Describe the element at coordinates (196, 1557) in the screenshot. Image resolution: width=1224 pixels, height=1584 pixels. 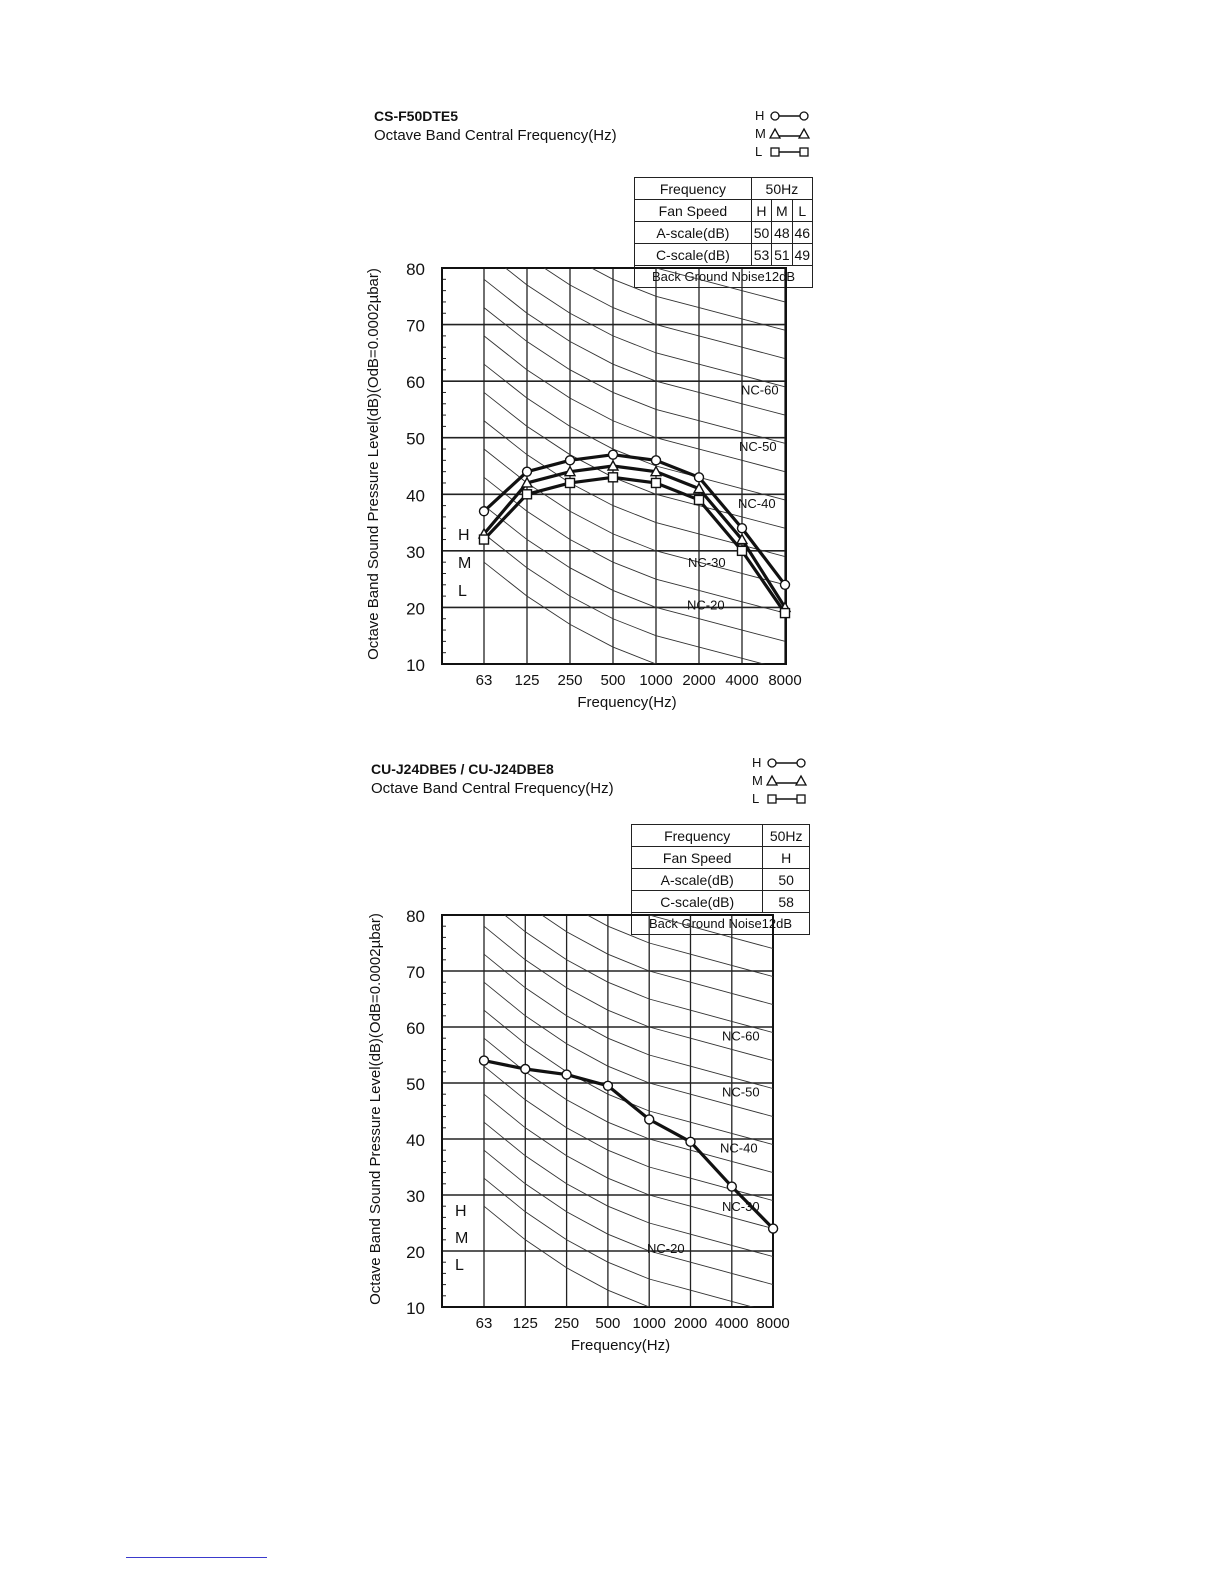
I see `footer-rule` at that location.